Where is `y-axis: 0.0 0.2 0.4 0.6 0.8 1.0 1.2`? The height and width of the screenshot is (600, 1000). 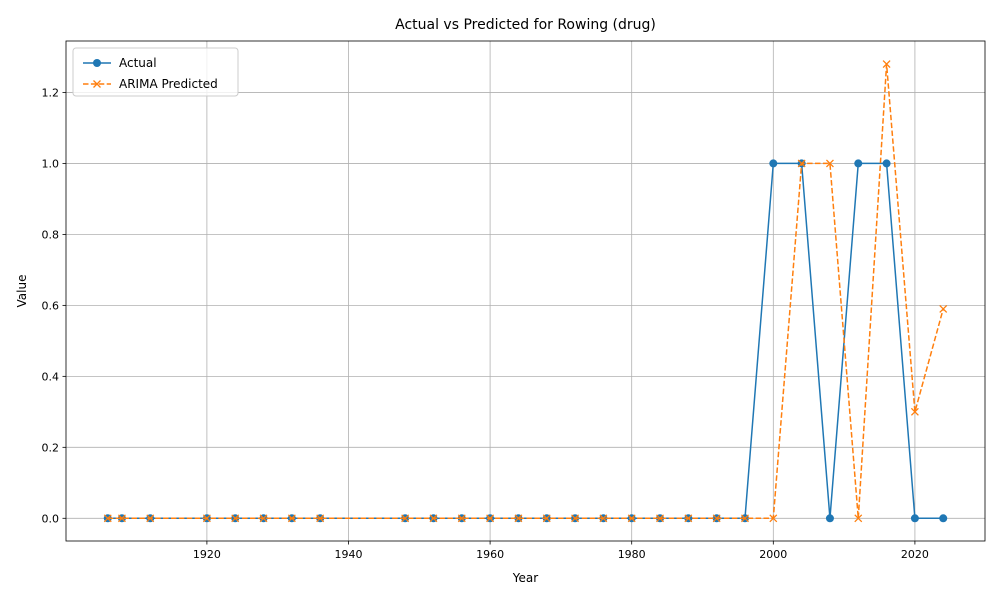 y-axis: 0.0 0.2 0.4 0.6 0.8 1.0 1.2 is located at coordinates (54, 305).